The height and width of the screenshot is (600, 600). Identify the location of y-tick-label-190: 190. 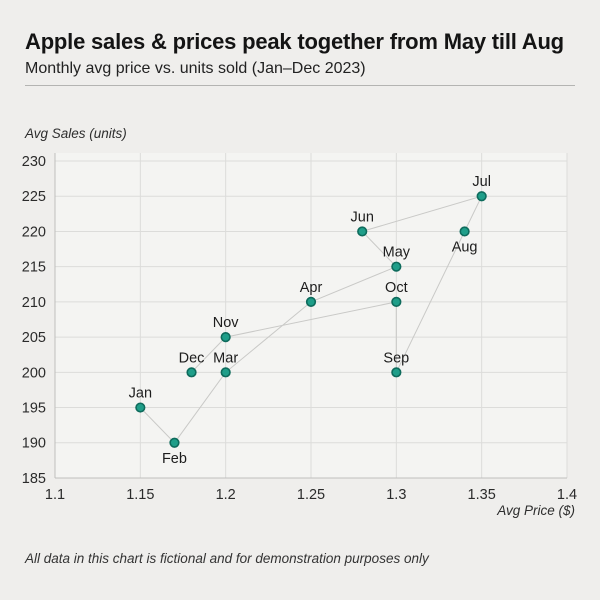
(34, 444).